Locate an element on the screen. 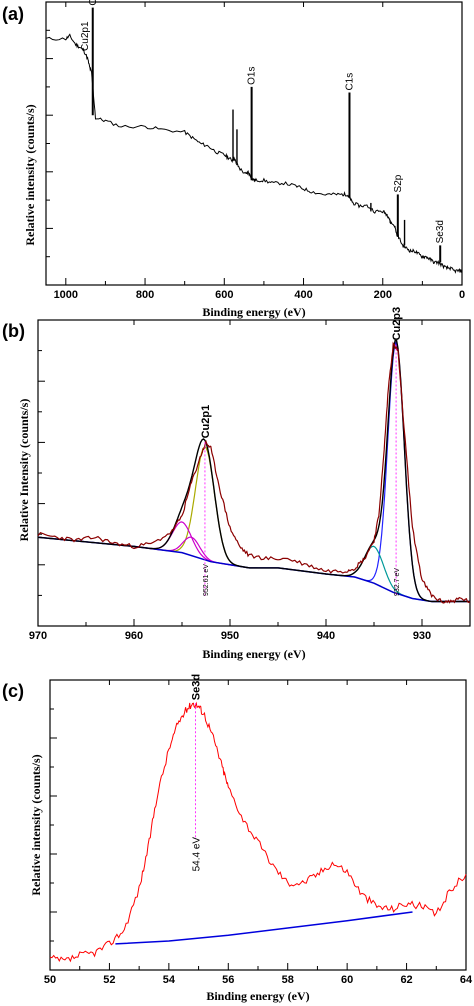 The image size is (474, 1006). panel-a-peak-label-c1s: C1s is located at coordinates (349, 82).